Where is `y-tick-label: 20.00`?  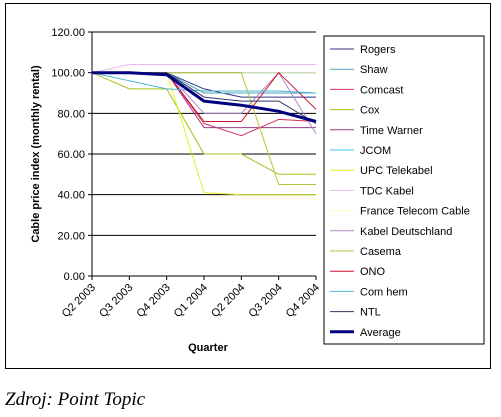
y-tick-label: 20.00 is located at coordinates (71, 236).